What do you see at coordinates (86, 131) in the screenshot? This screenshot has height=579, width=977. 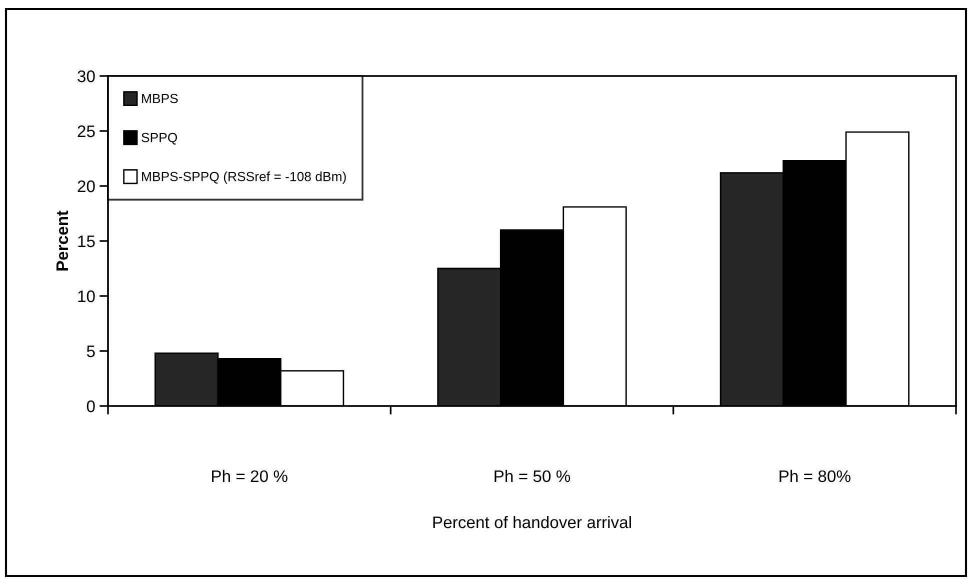 I see `y-tick-label: 25` at bounding box center [86, 131].